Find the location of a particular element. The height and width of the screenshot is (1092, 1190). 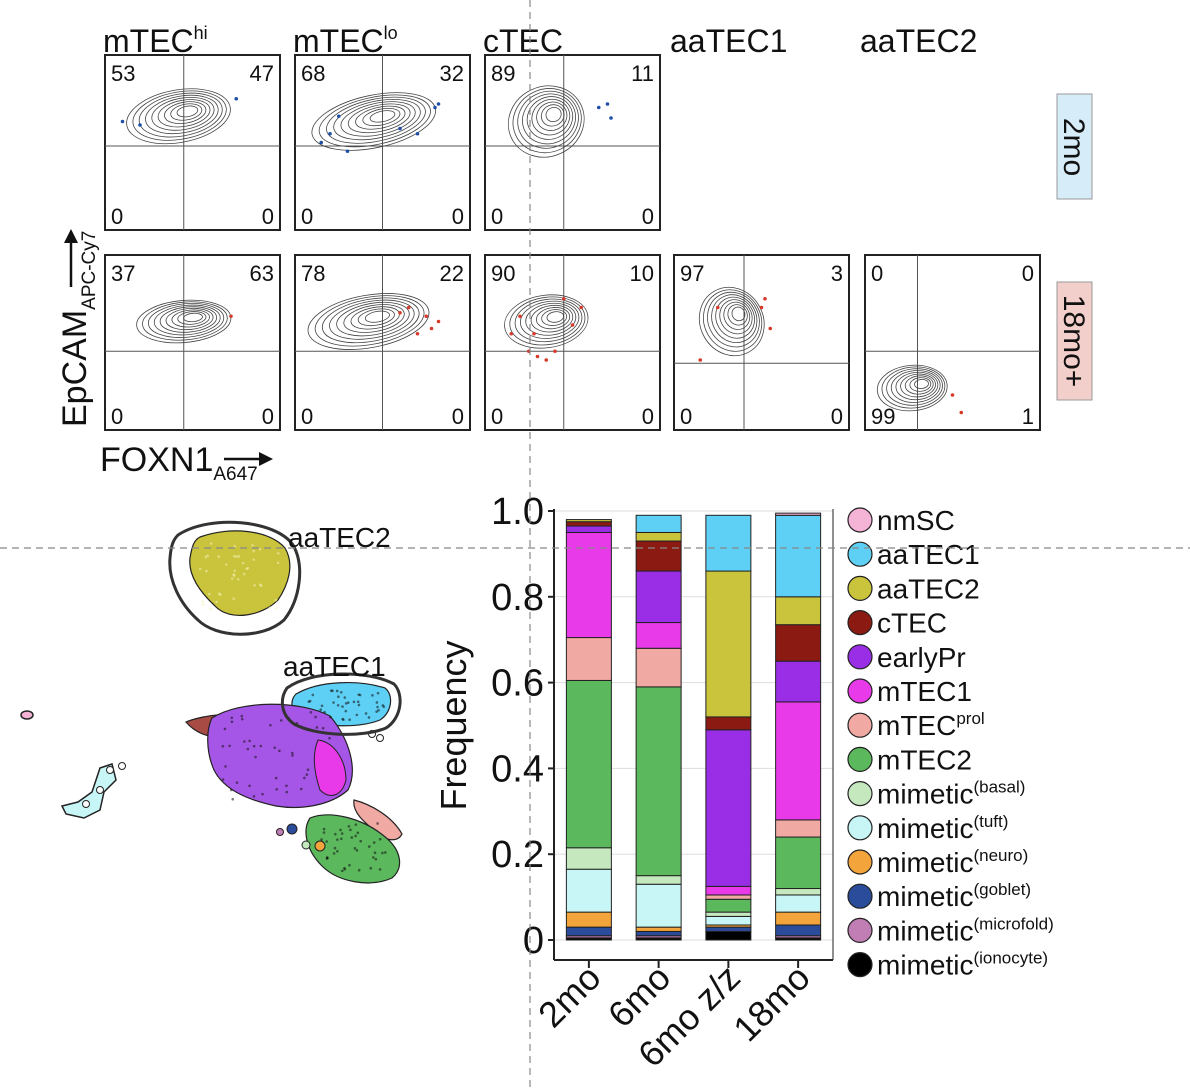

legend-label: mimetic(goblet) is located at coordinates (954, 896).